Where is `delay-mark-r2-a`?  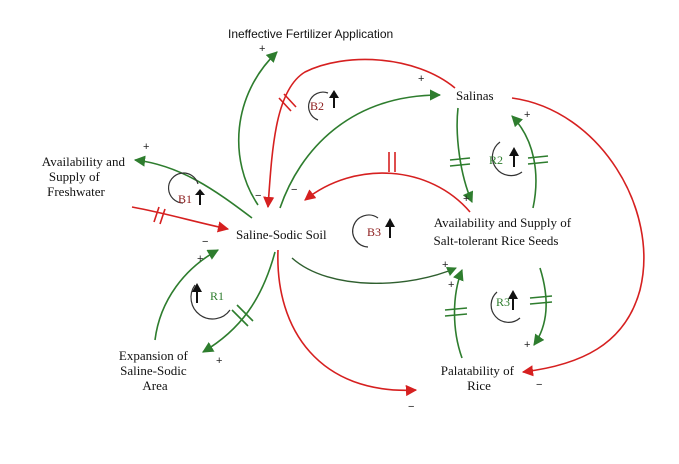 delay-mark-r2-a is located at coordinates (460, 159).